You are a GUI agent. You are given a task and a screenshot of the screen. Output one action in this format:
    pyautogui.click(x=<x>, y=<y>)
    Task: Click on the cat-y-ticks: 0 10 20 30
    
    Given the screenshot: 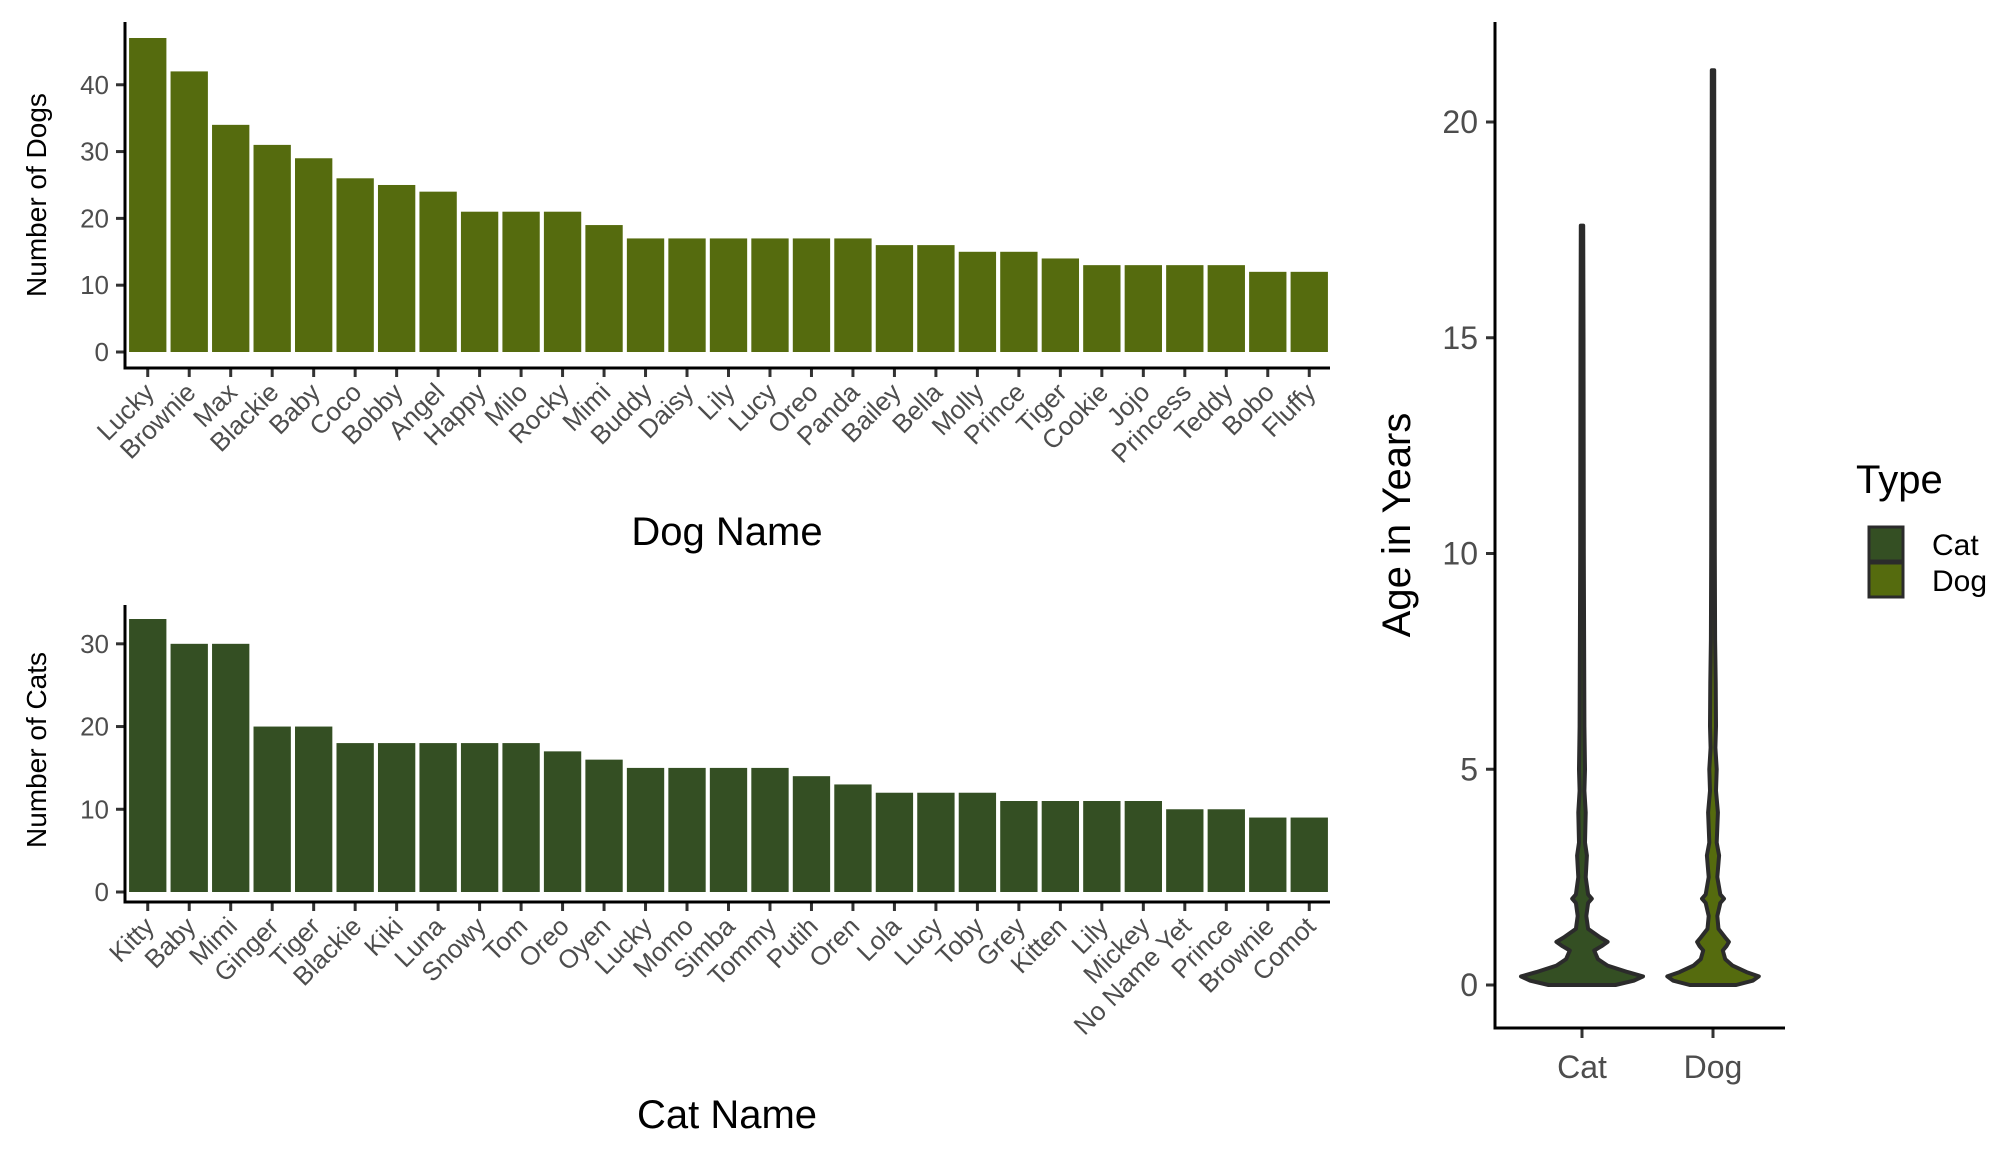 What is the action you would take?
    pyautogui.click(x=102, y=768)
    